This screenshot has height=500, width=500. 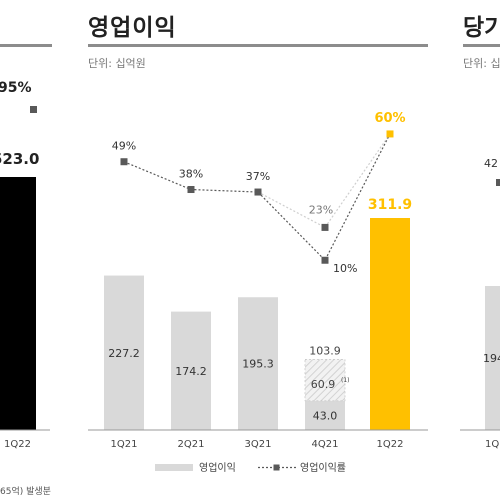 I want to click on margin-label: 49%, so click(x=124, y=146).